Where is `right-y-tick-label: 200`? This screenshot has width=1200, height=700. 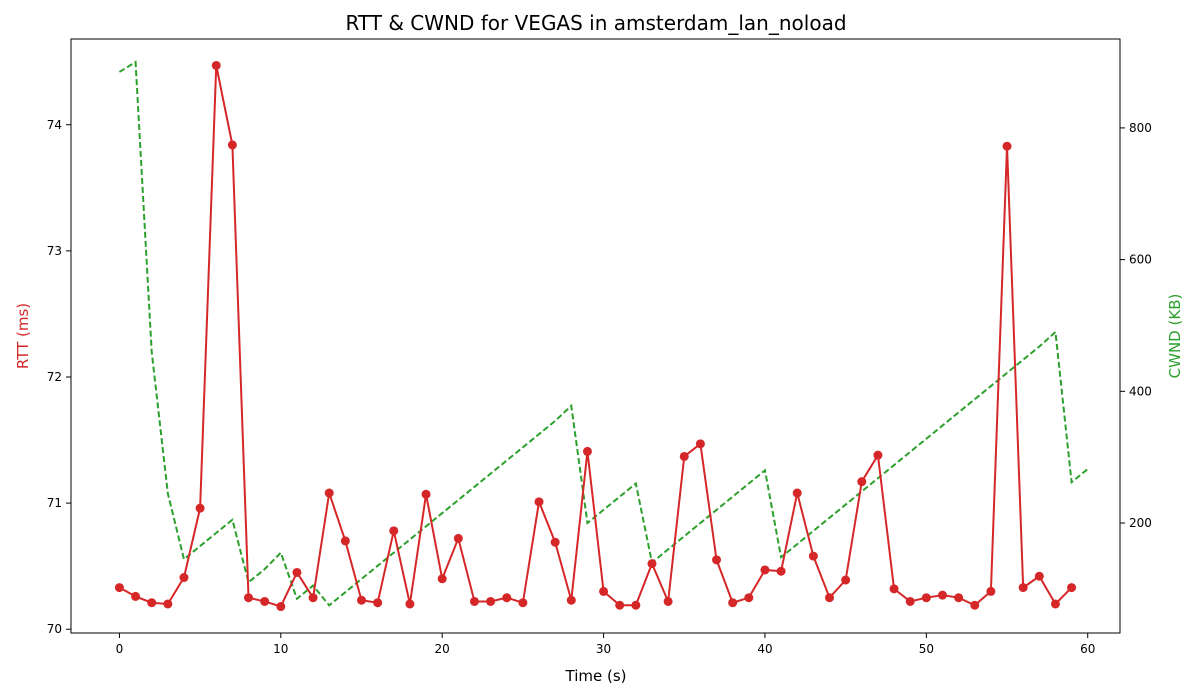
right-y-tick-label: 200 is located at coordinates (1140, 523).